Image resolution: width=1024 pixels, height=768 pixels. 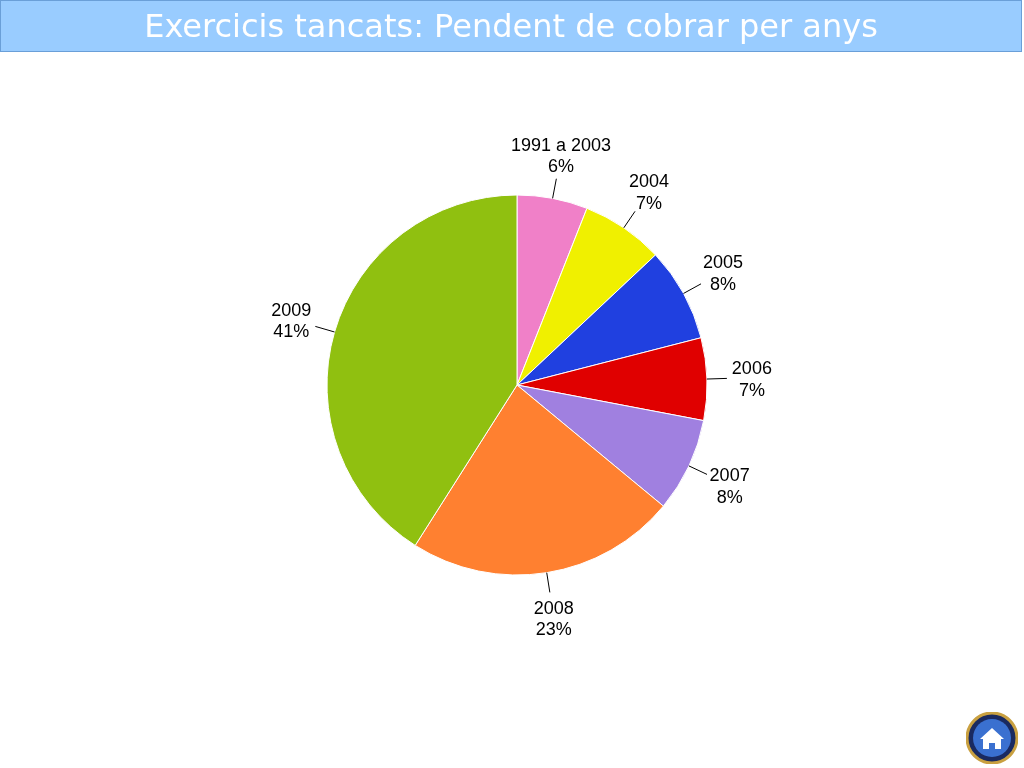 I want to click on data-label: 41%, so click(x=291, y=331).